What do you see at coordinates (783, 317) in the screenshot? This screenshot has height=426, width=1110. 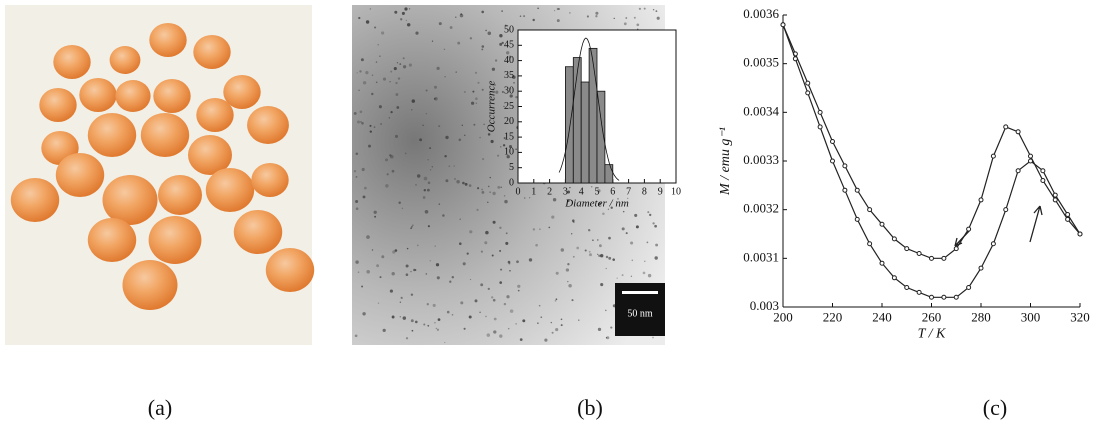 I see `x-tick-label: 200` at bounding box center [783, 317].